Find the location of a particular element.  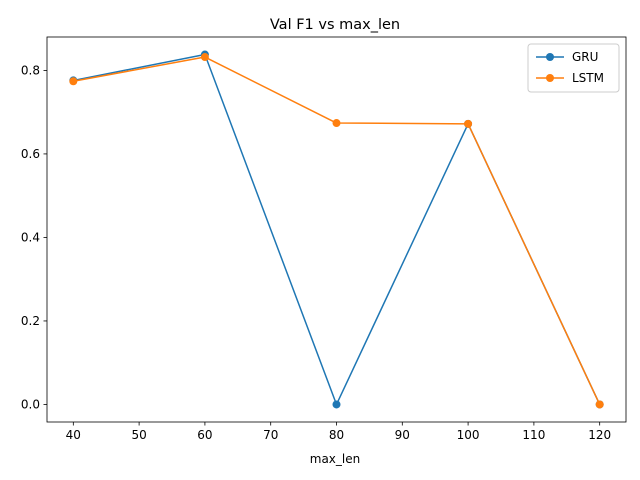

x-tick-label: 120 is located at coordinates (599, 435).